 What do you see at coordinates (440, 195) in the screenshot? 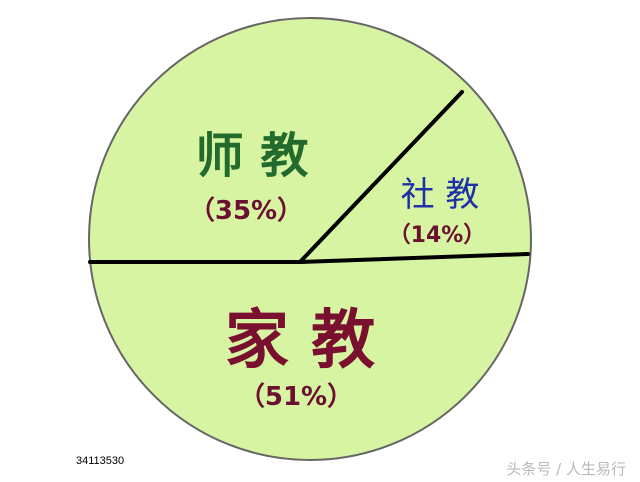
I see `slice-label-shejiao: 社 教` at bounding box center [440, 195].